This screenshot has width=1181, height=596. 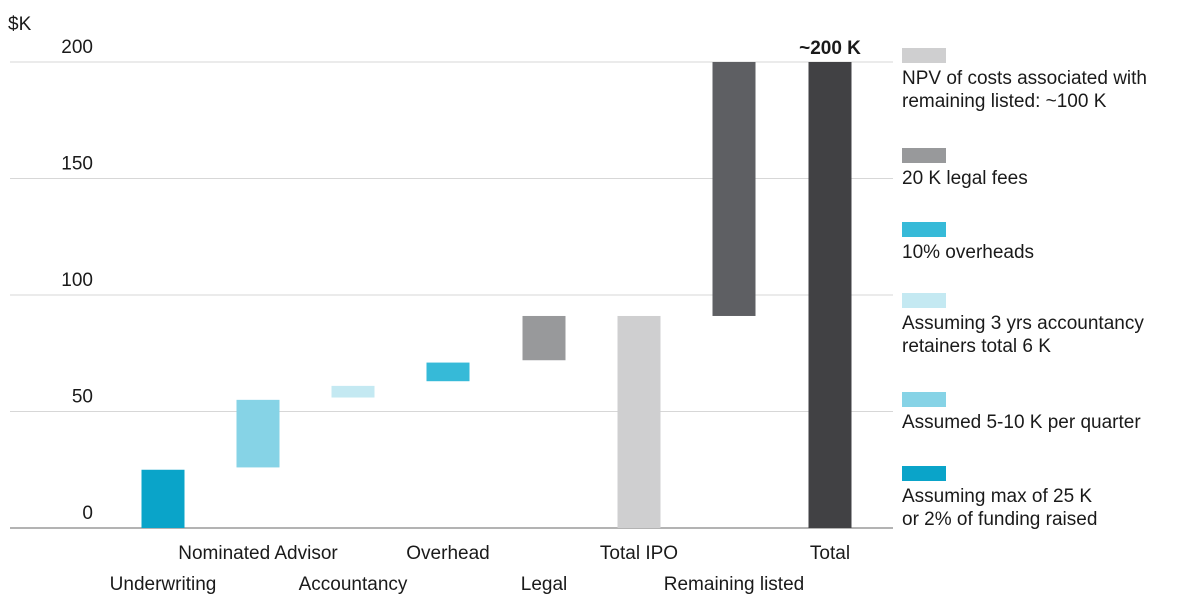 I want to click on legend-text: 10% overheads, so click(x=968, y=252).